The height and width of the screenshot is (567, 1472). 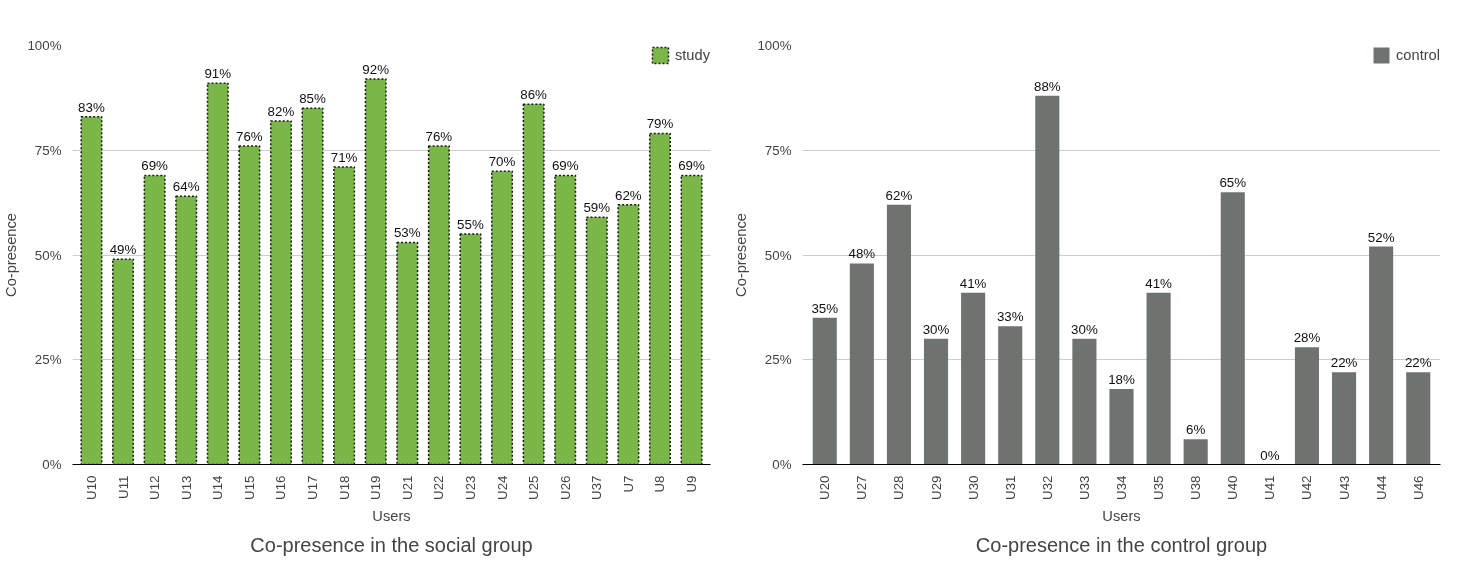 I want to click on data-label: 70%, so click(x=502, y=162).